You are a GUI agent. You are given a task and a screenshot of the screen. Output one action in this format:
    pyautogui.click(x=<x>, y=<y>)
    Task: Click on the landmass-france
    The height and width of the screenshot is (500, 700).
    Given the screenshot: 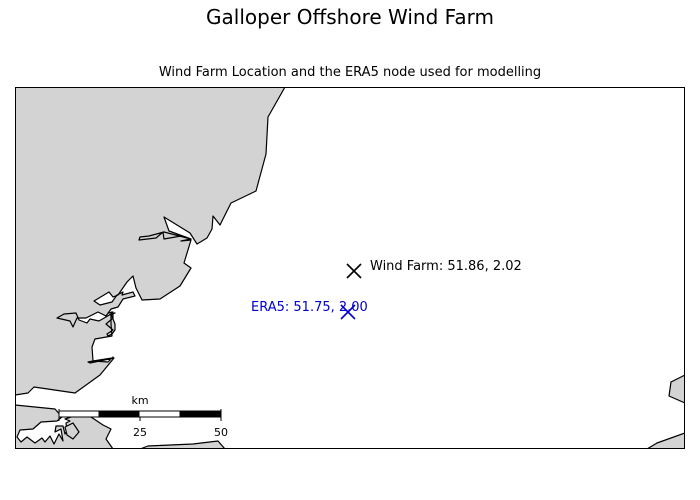 What is the action you would take?
    pyautogui.click(x=665, y=440)
    